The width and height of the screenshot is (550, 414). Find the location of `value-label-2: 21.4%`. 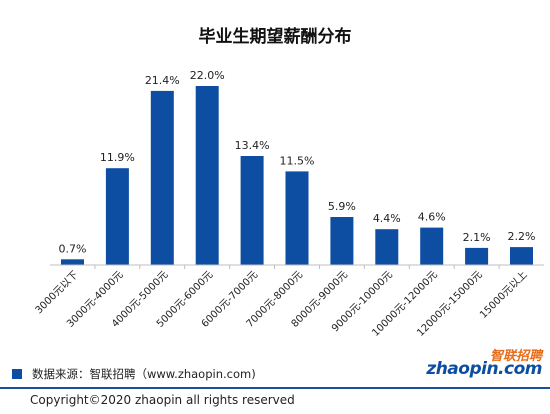

value-label-2: 21.4% is located at coordinates (162, 80).